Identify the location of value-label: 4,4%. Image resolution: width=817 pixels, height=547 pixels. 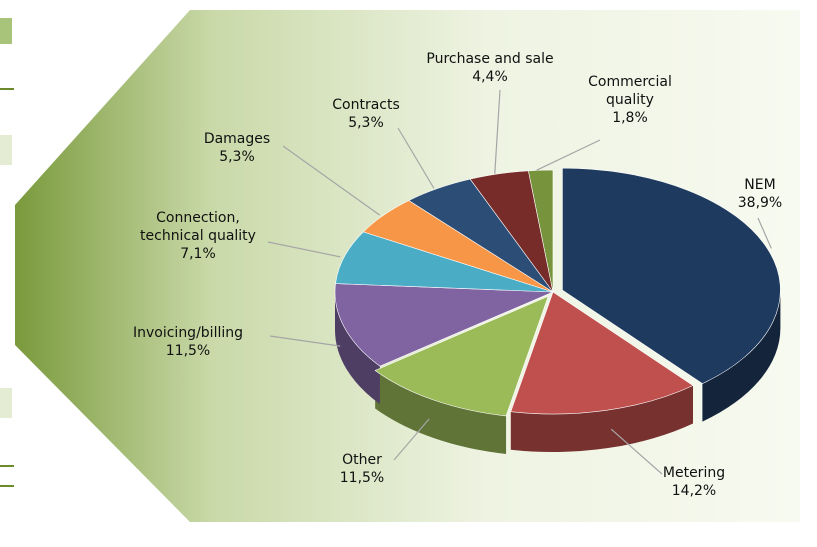
(490, 77).